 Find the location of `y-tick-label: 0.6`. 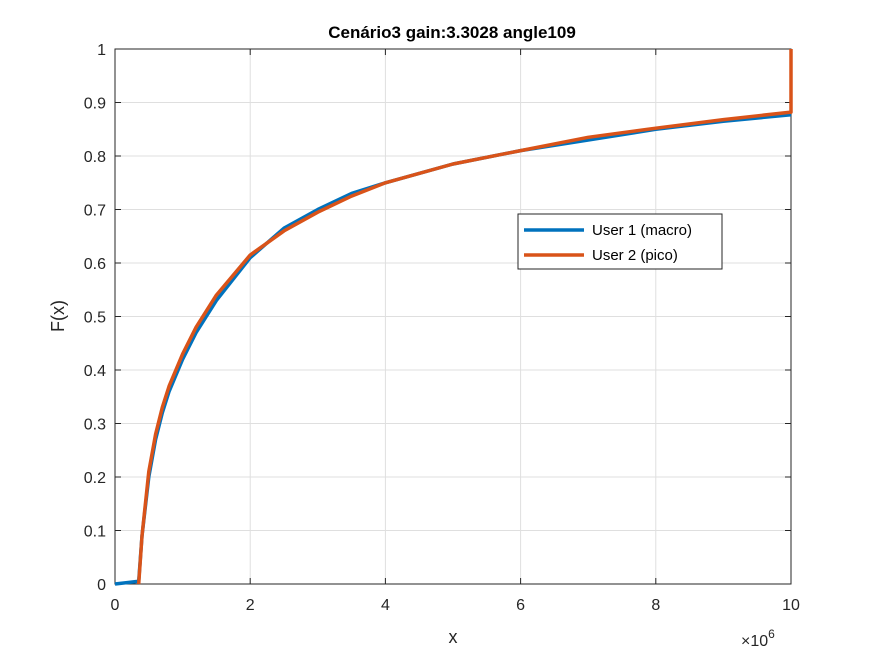

y-tick-label: 0.6 is located at coordinates (95, 264).